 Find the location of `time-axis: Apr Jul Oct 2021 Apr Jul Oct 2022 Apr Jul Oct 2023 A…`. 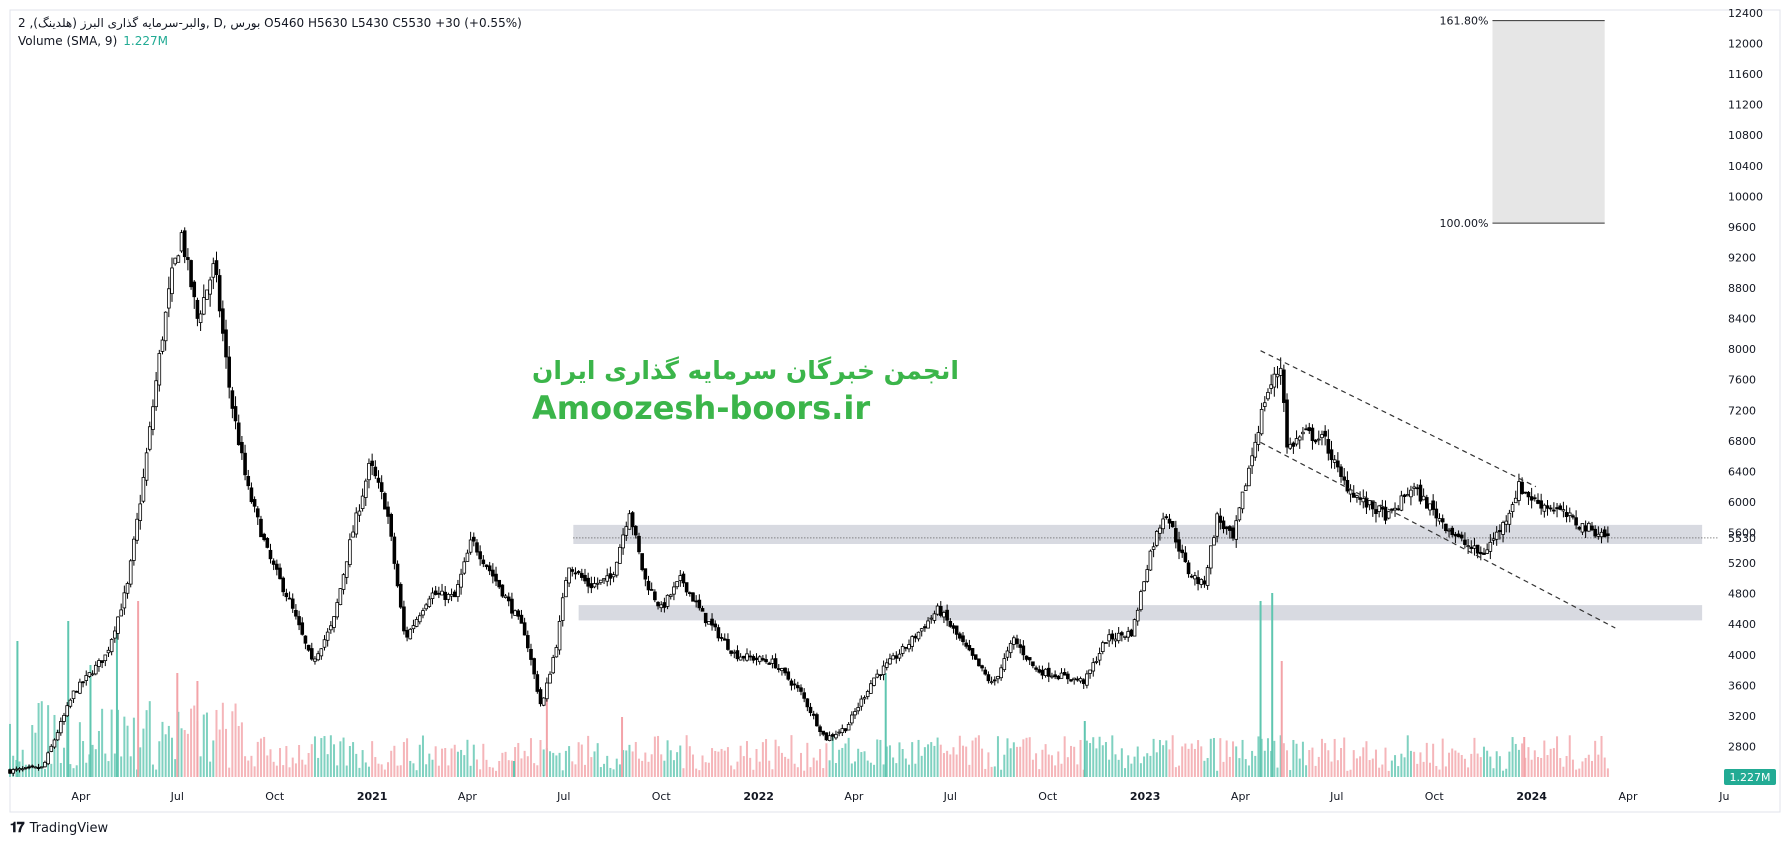

time-axis: Apr Jul Oct 2021 Apr Jul Oct 2022 Apr Jul Oct 2023 A… is located at coordinates (900, 796).